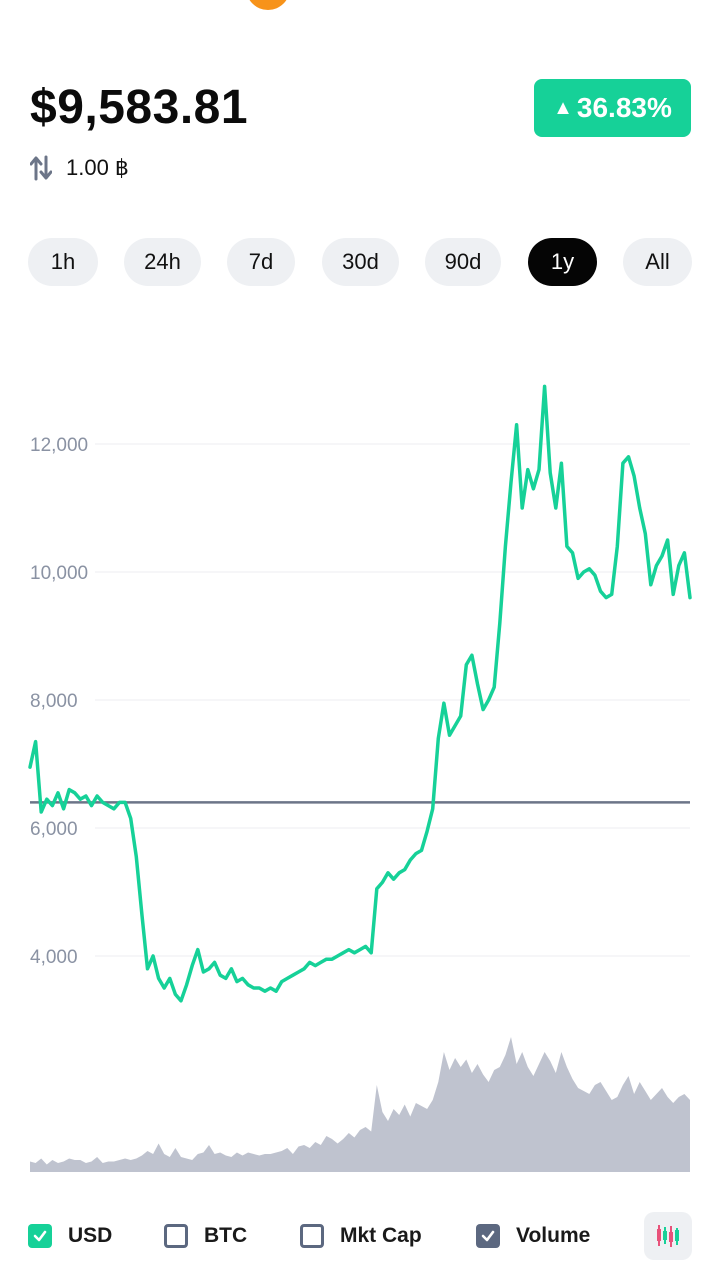  Describe the element at coordinates (624, 107) in the screenshot. I see `price-change-value: 36.83%` at that location.